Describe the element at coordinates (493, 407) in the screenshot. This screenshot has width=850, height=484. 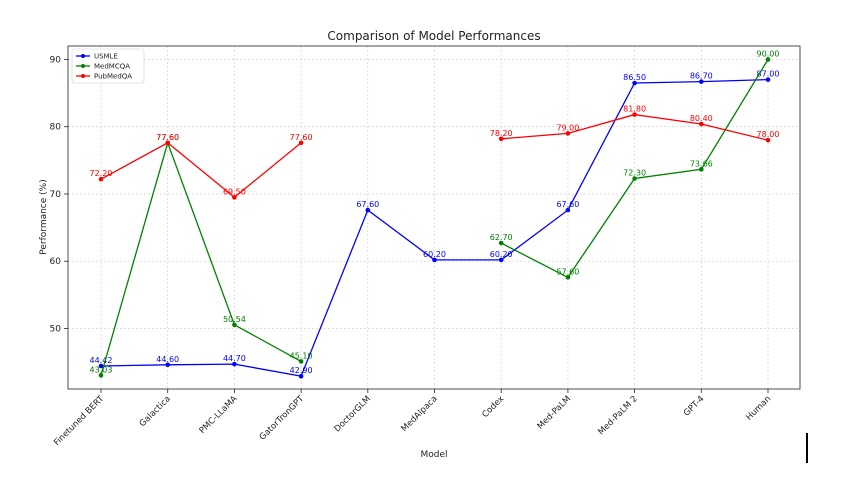
I see `x-tick-label: Codex` at that location.